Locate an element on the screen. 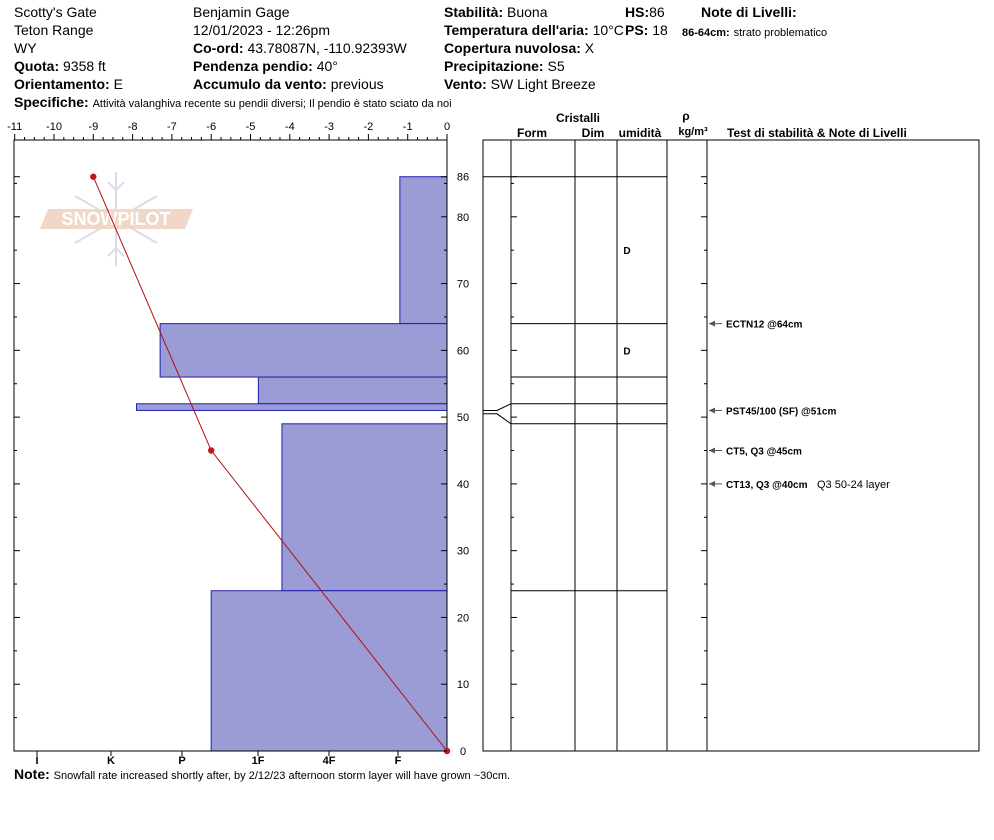  hardness-label: 1F is located at coordinates (258, 761).